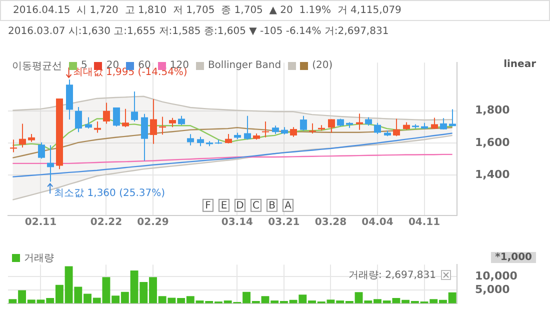 The image size is (550, 328). I want to click on y-tick-label: 1,800, so click(492, 110).